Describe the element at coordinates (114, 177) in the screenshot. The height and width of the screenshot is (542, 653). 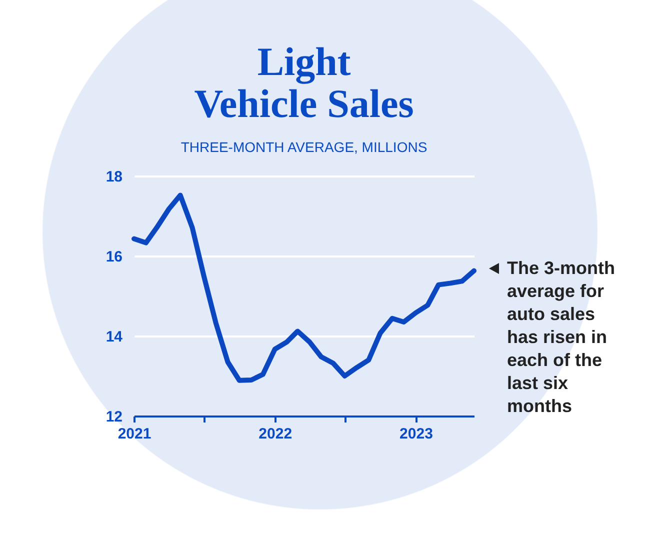
I see `y-tick-label: 18` at that location.